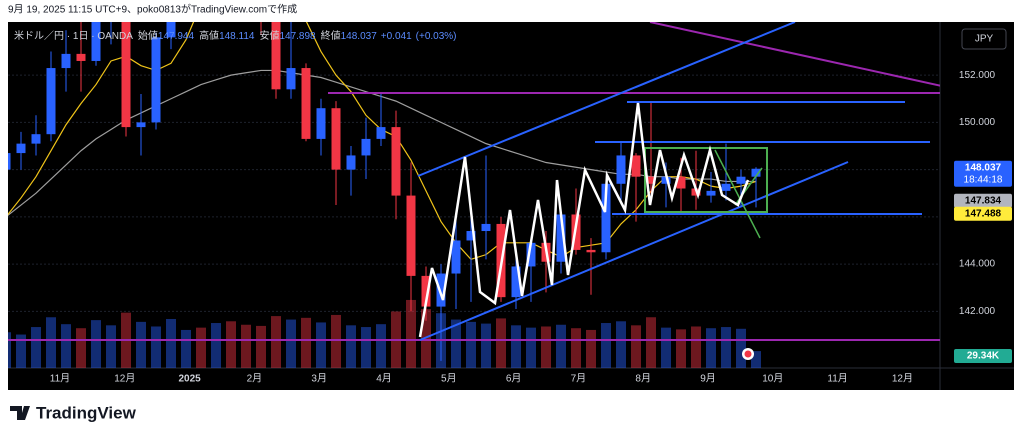 The image size is (1024, 446). I want to click on logo: TradingView, so click(73, 412).